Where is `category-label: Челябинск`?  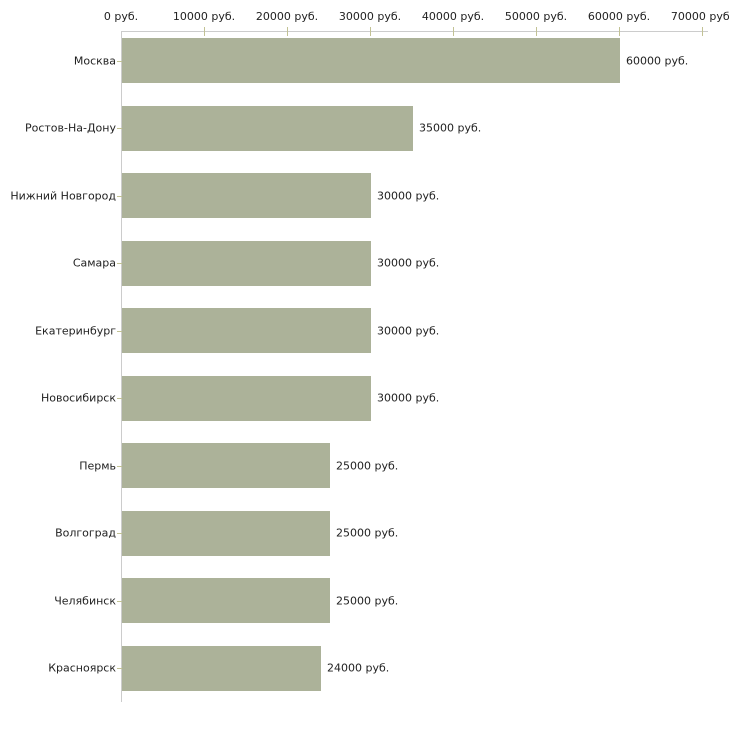 category-label: Челябинск is located at coordinates (85, 600).